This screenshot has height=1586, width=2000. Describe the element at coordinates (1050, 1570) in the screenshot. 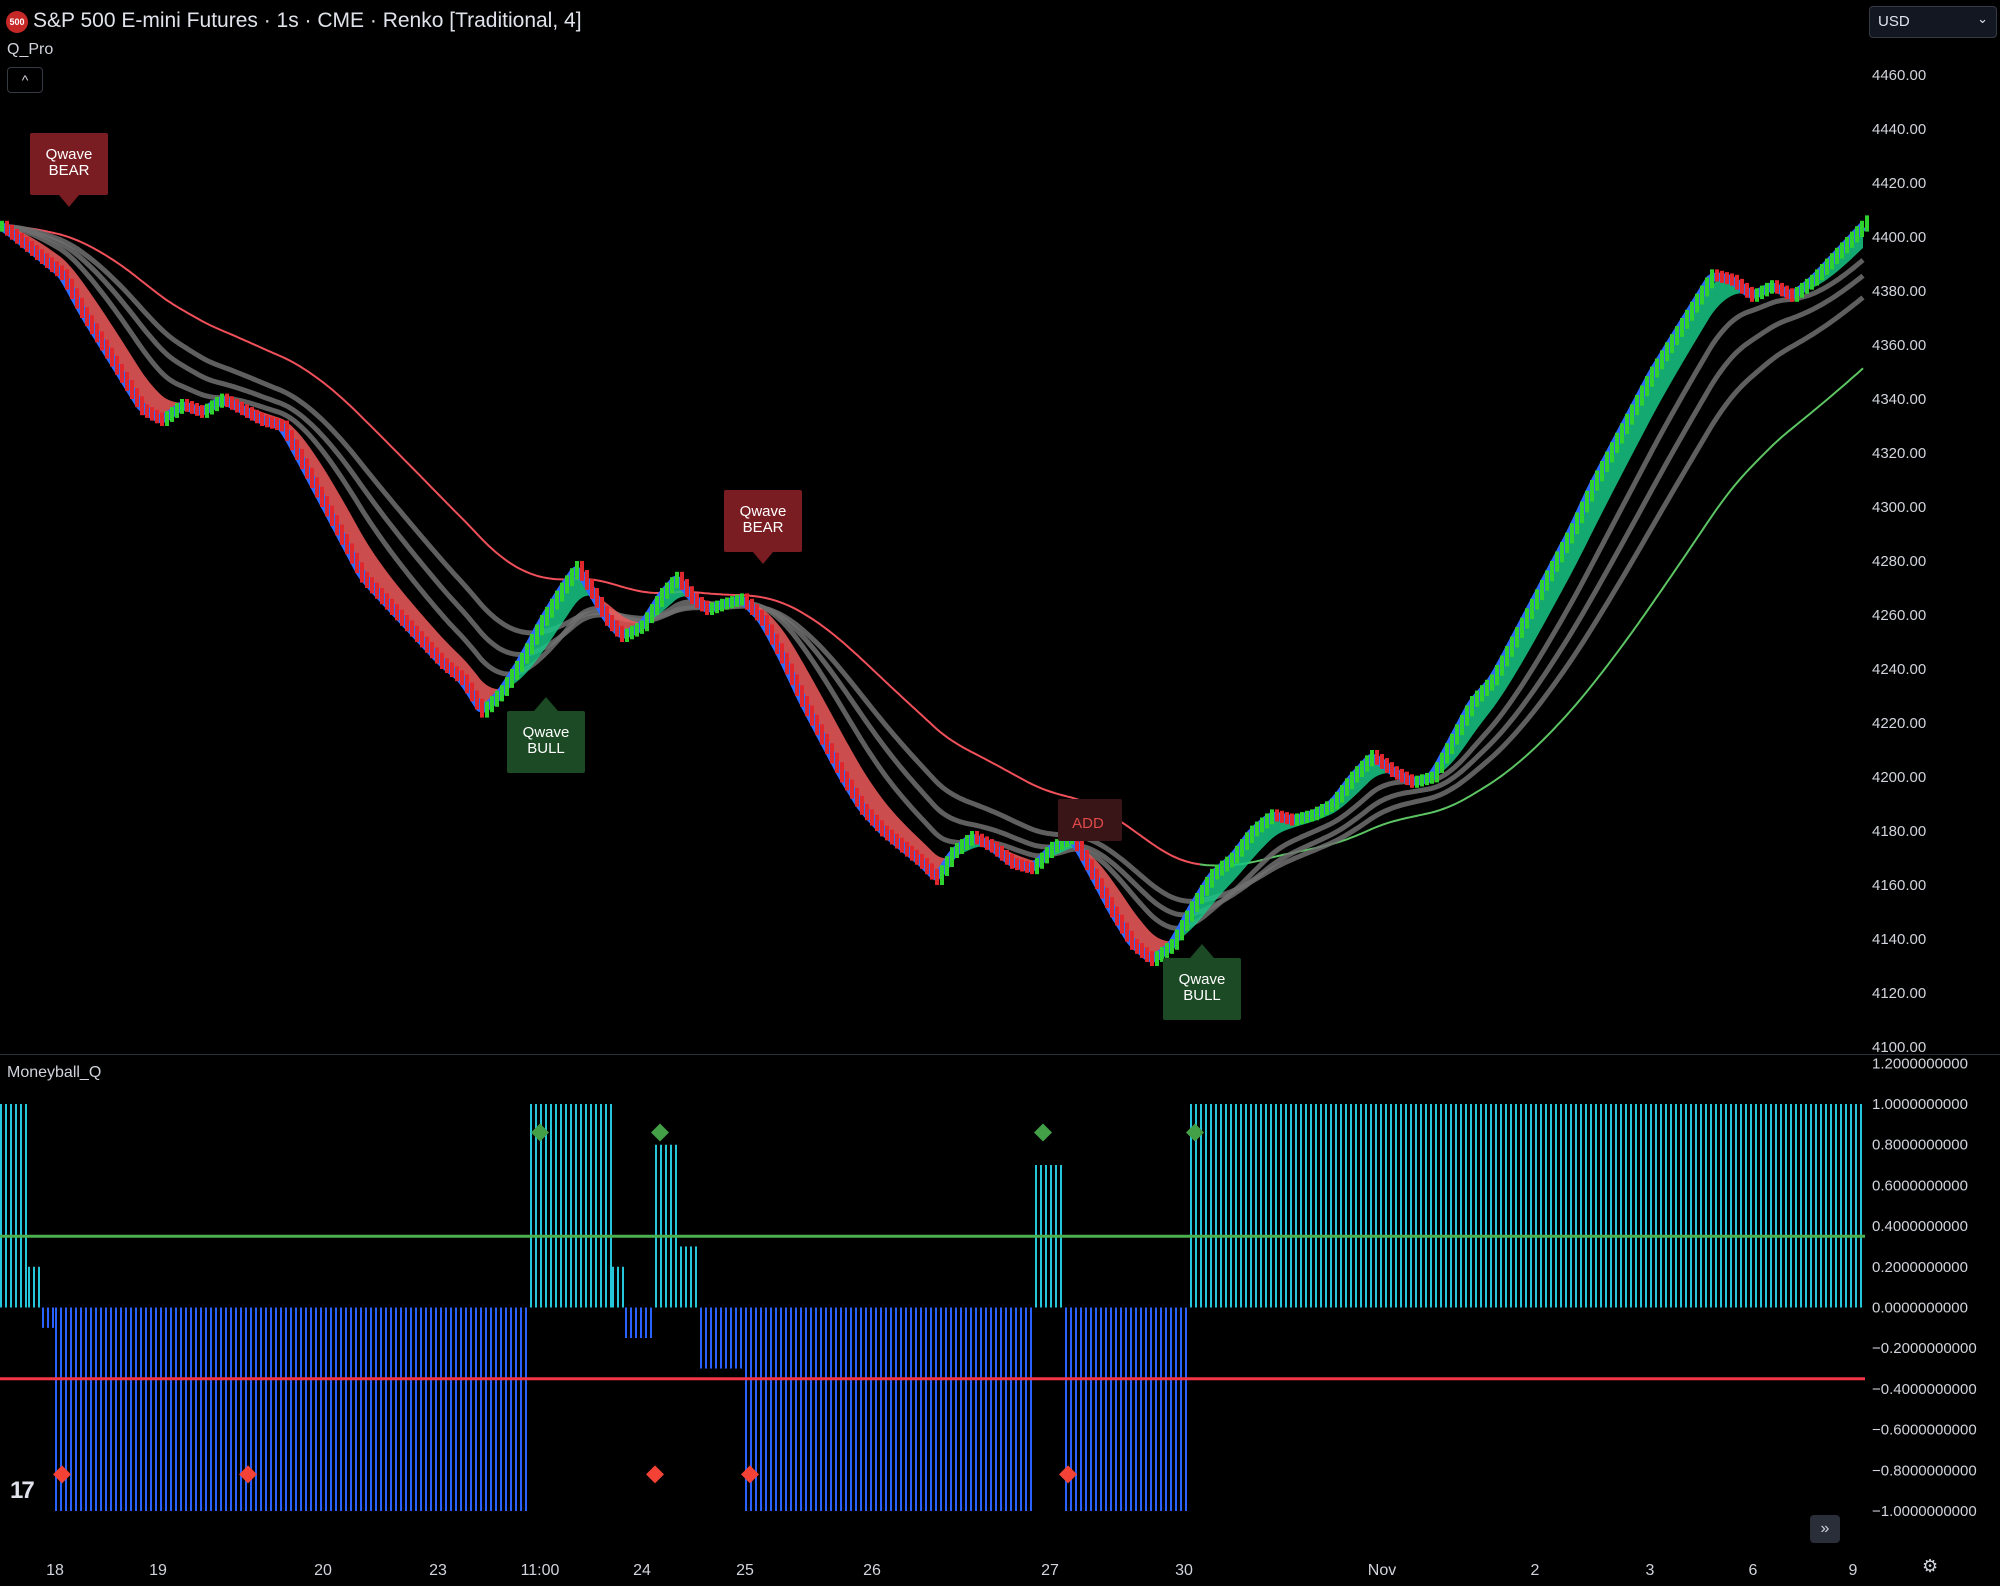

I see `time-tick-label: 27` at that location.